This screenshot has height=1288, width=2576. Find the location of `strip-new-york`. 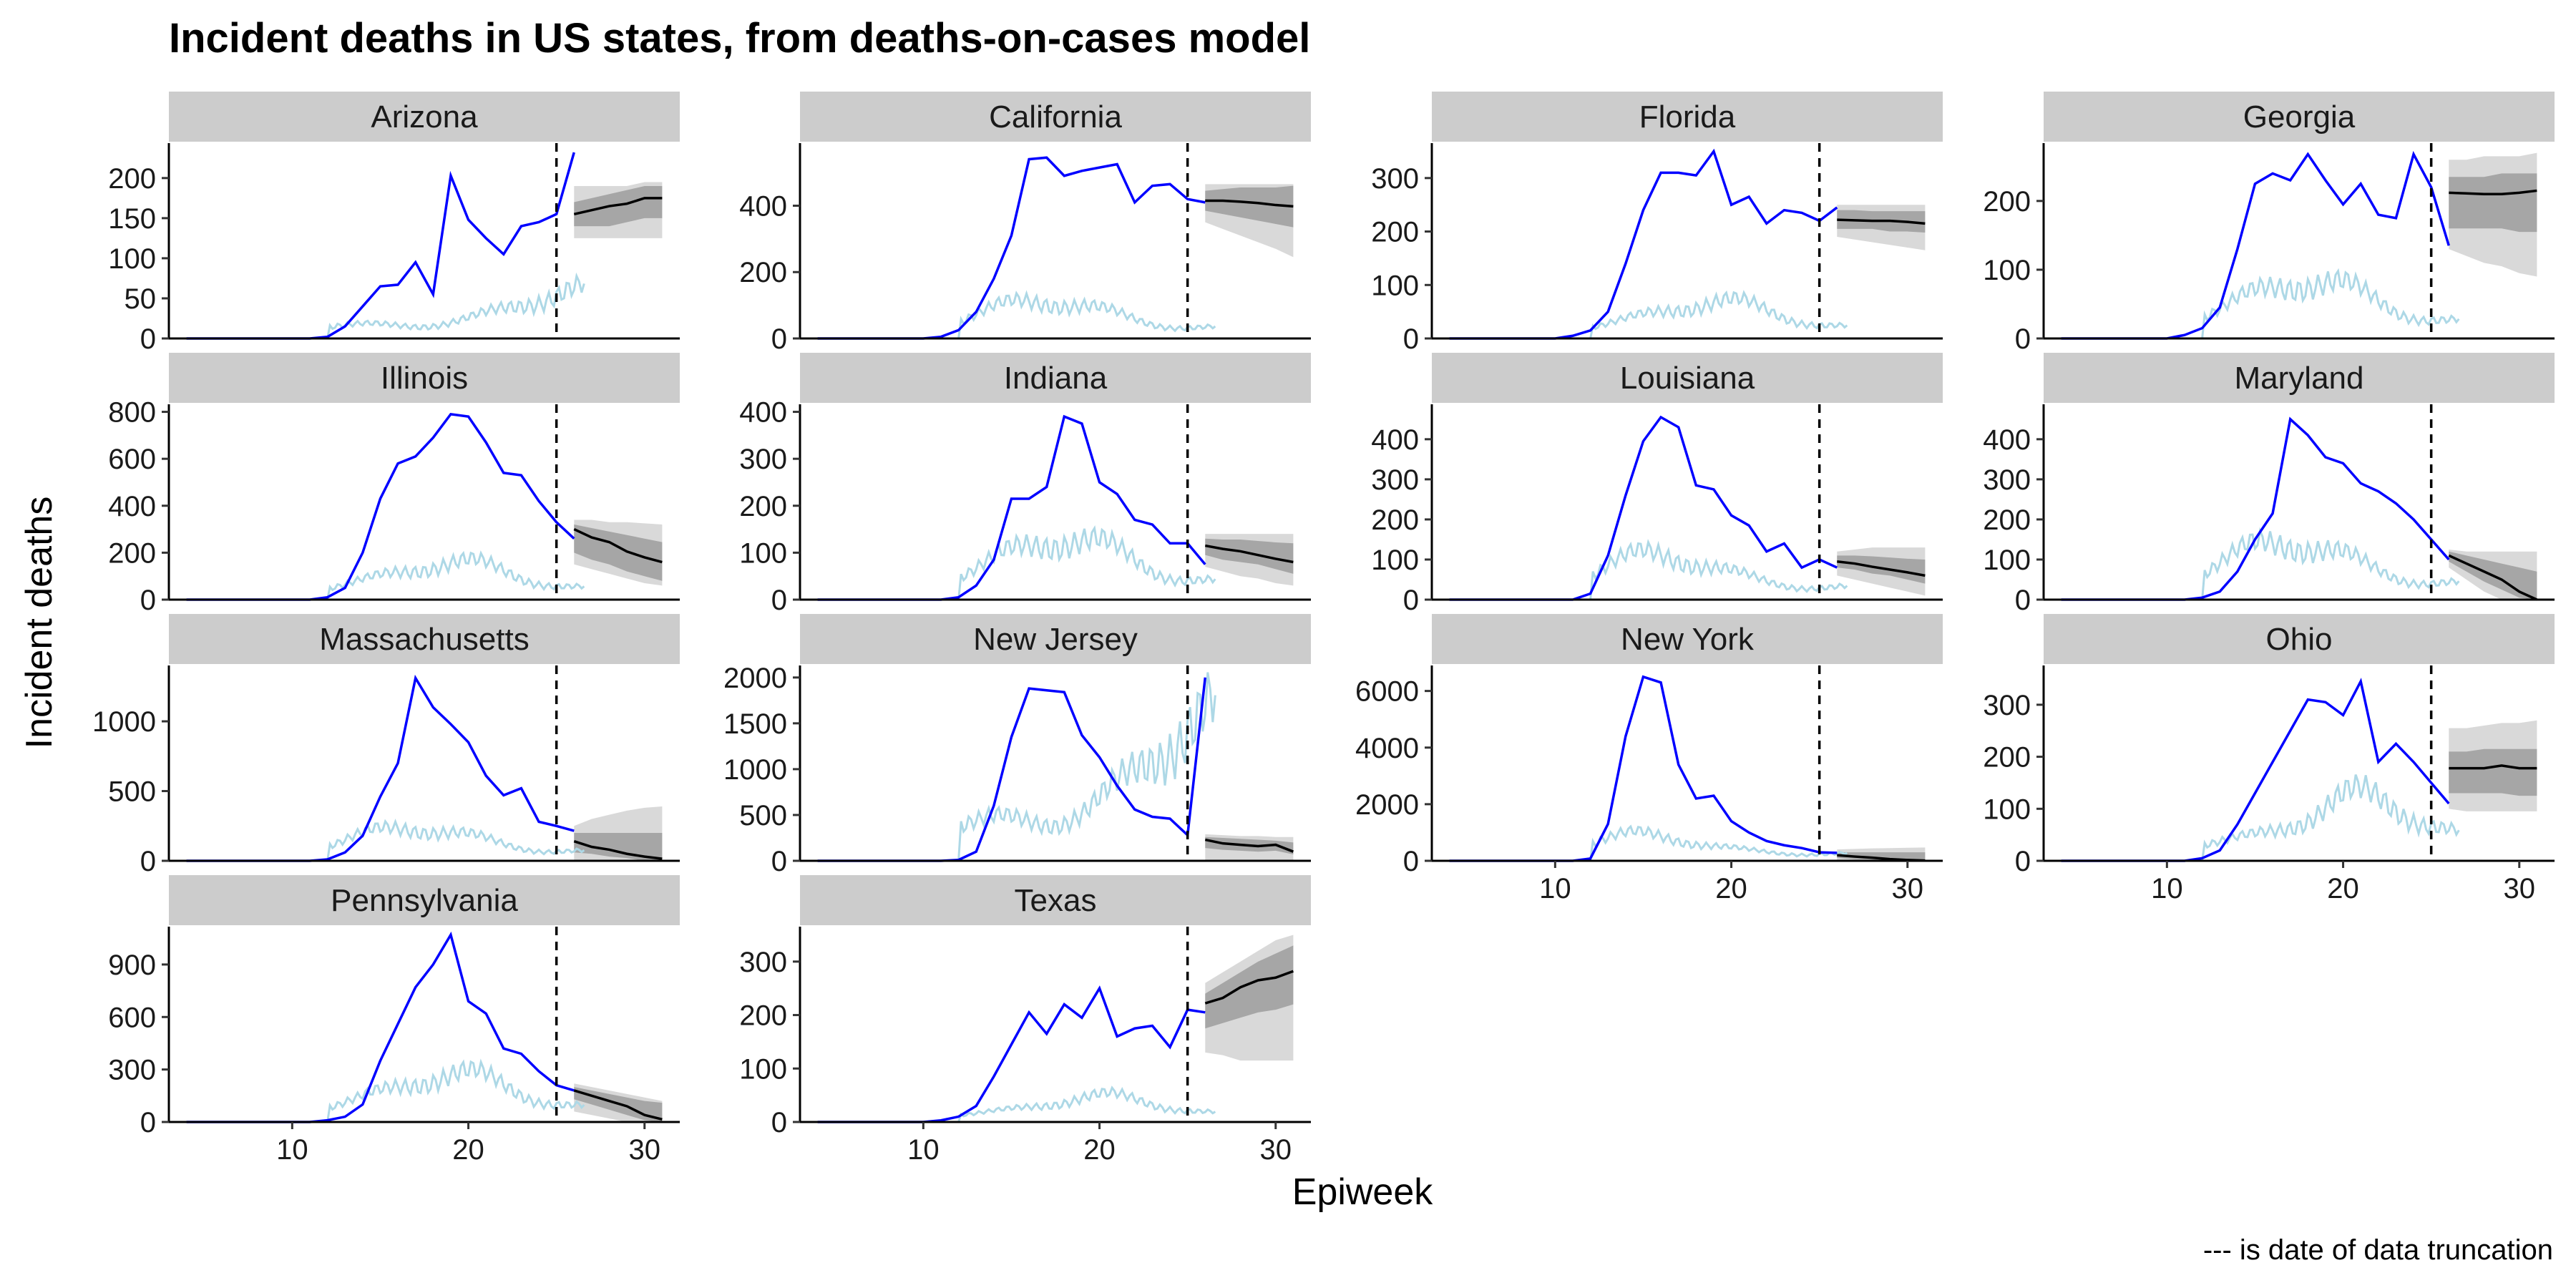

strip-new-york is located at coordinates (1687, 639).